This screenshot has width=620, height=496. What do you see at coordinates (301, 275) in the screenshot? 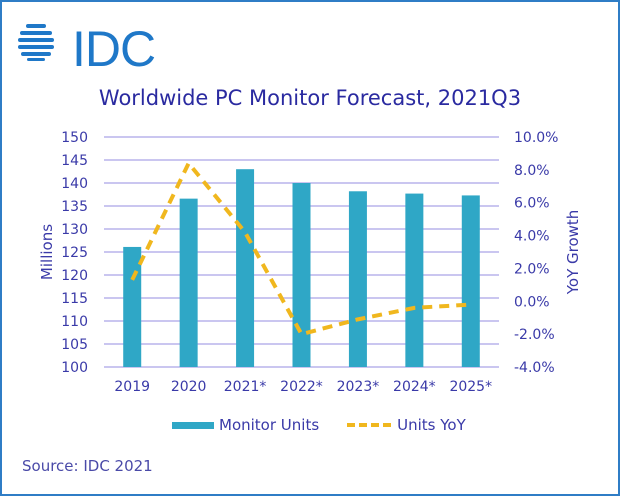
I see `bar-2022` at bounding box center [301, 275].